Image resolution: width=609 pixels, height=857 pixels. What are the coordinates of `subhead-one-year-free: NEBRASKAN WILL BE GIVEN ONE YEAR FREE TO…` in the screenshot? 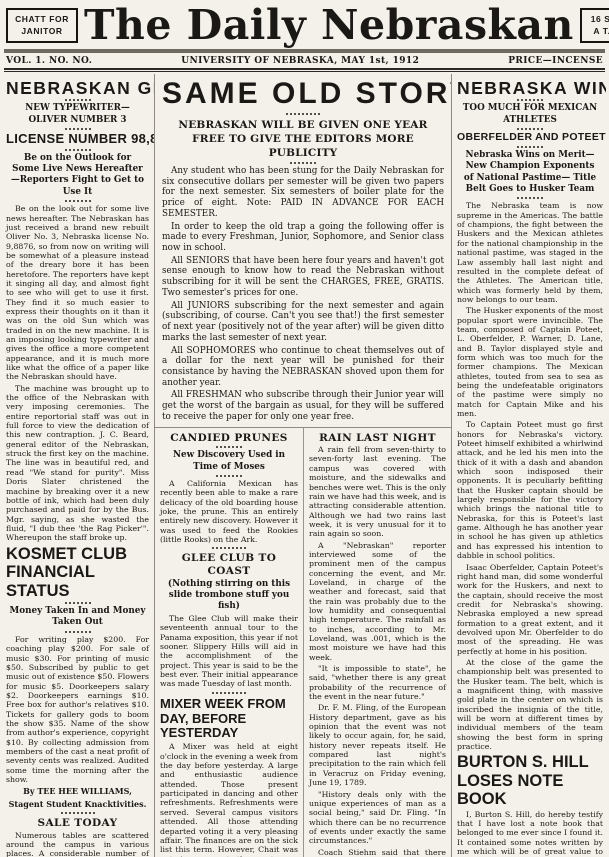 It's located at (303, 138).